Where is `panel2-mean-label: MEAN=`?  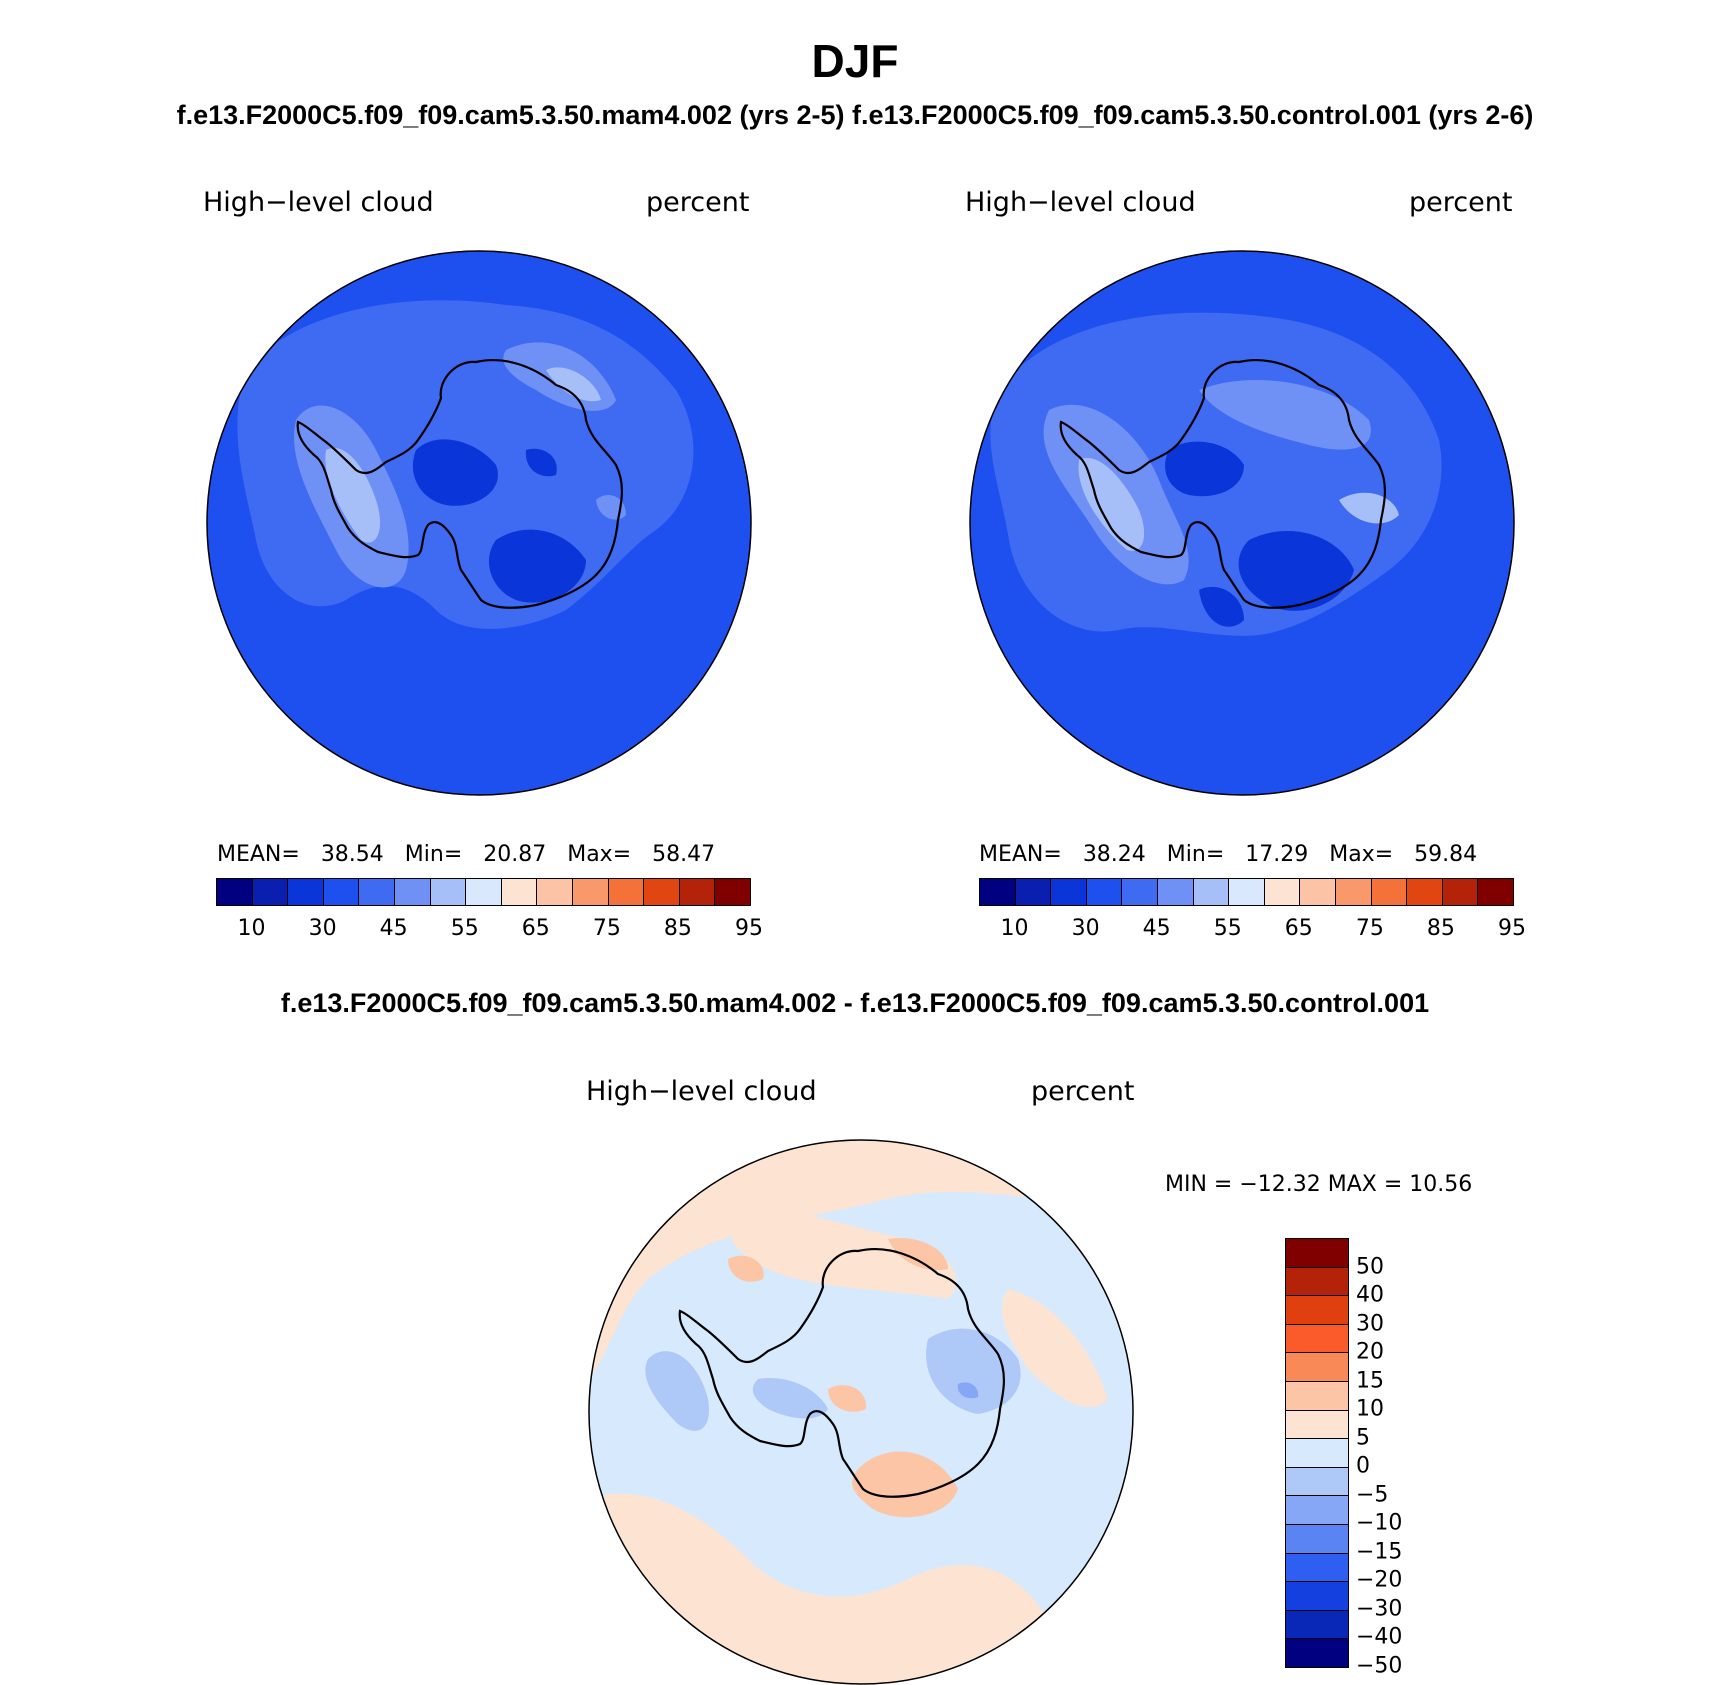 panel2-mean-label: MEAN= is located at coordinates (1020, 854).